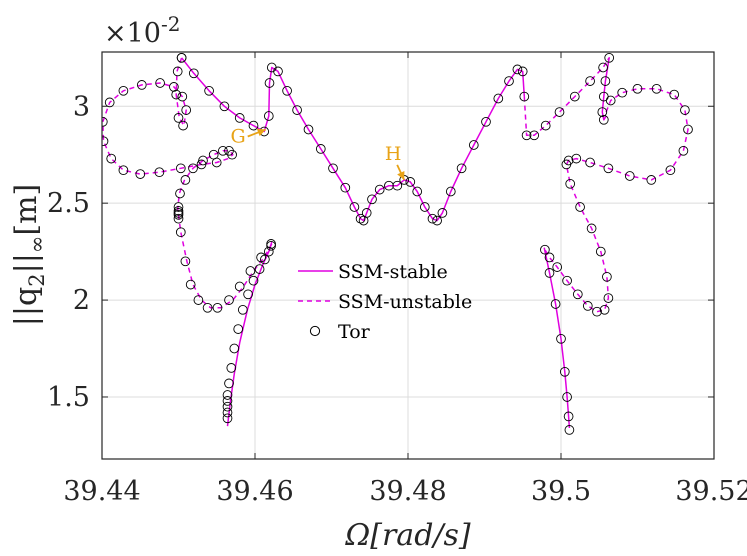 The height and width of the screenshot is (556, 747). What do you see at coordinates (238, 137) in the screenshot?
I see `annotation-g-label: G` at bounding box center [238, 137].